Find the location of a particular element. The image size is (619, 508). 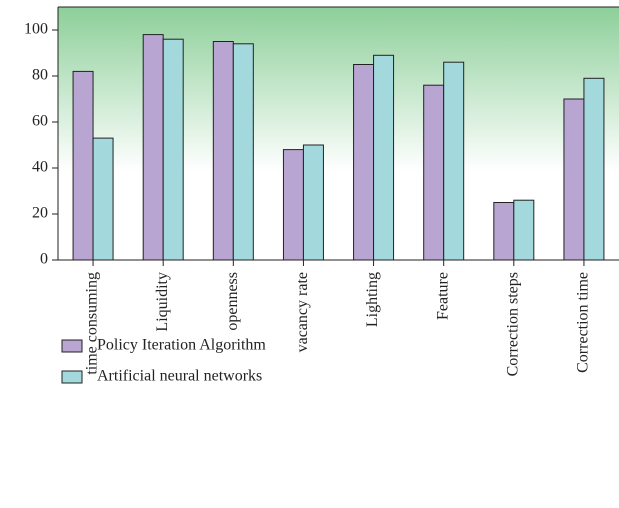

x-tick-label: Correction time is located at coordinates (583, 322).